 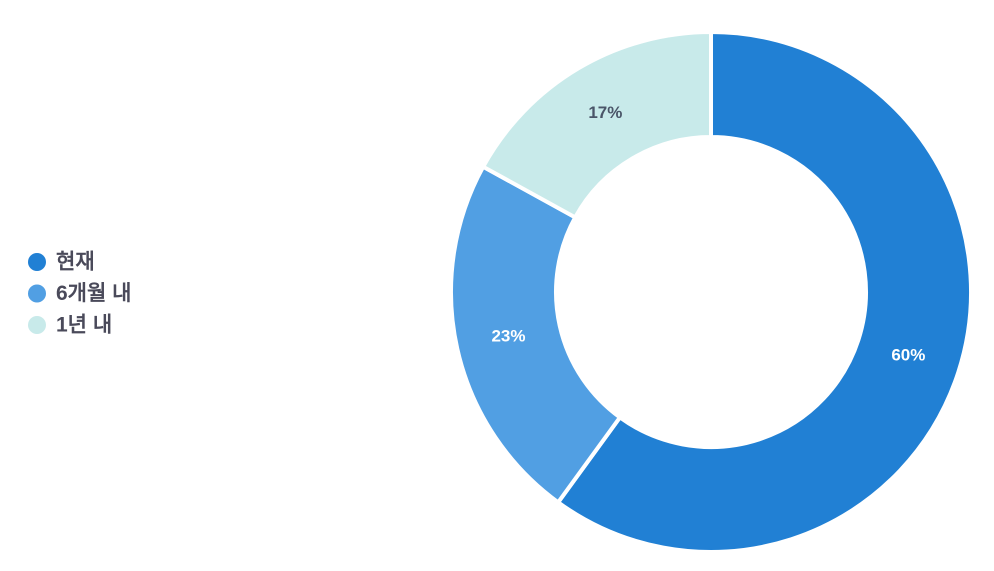 What do you see at coordinates (508, 336) in the screenshot?
I see `slice-label: 23%` at bounding box center [508, 336].